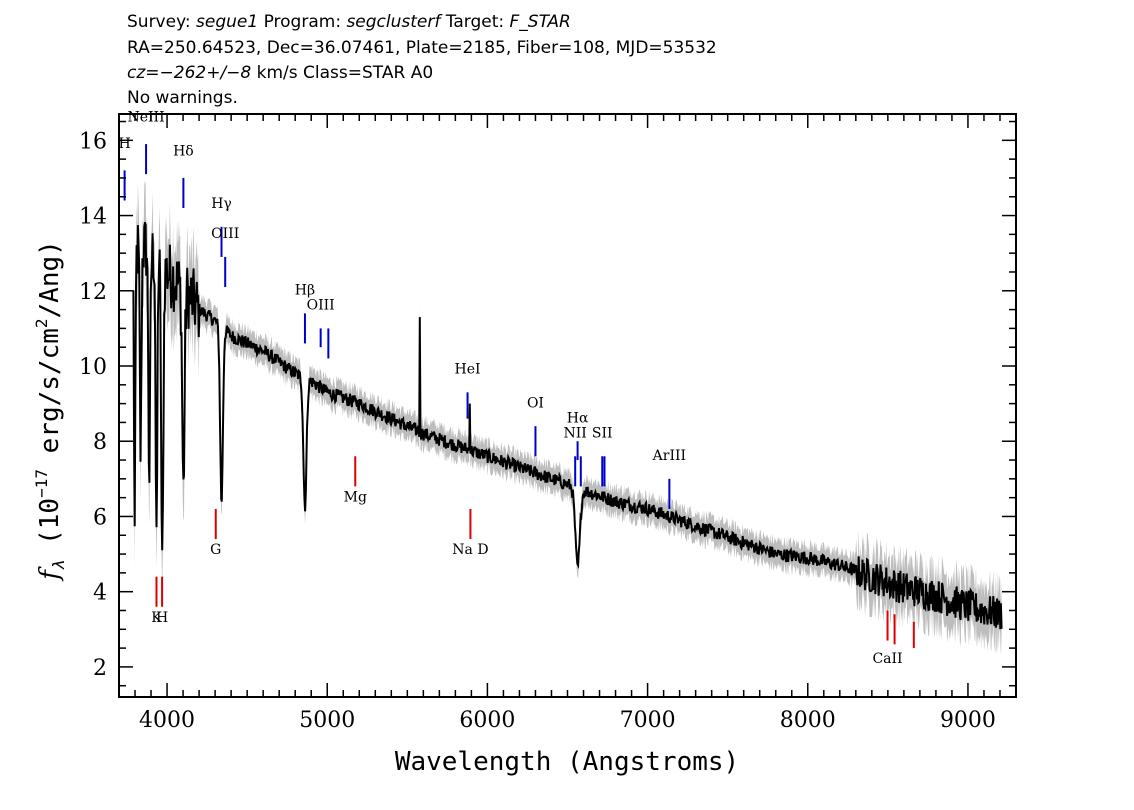 This screenshot has width=1134, height=810. What do you see at coordinates (145, 118) in the screenshot?
I see `emission-line-label-1: NeIII` at bounding box center [145, 118].